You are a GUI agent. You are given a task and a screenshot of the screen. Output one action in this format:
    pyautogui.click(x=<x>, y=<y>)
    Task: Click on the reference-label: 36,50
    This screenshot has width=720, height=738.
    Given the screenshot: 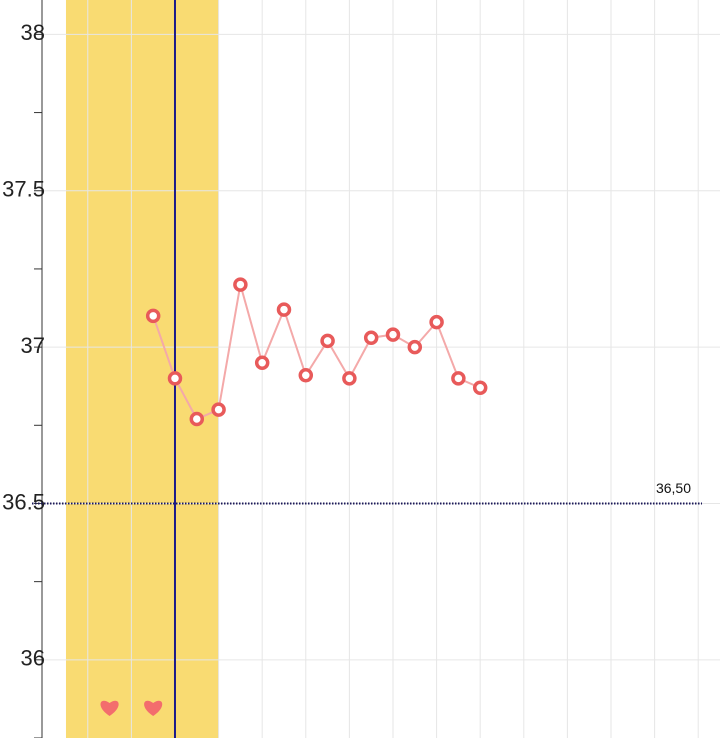 What is the action you would take?
    pyautogui.click(x=673, y=488)
    